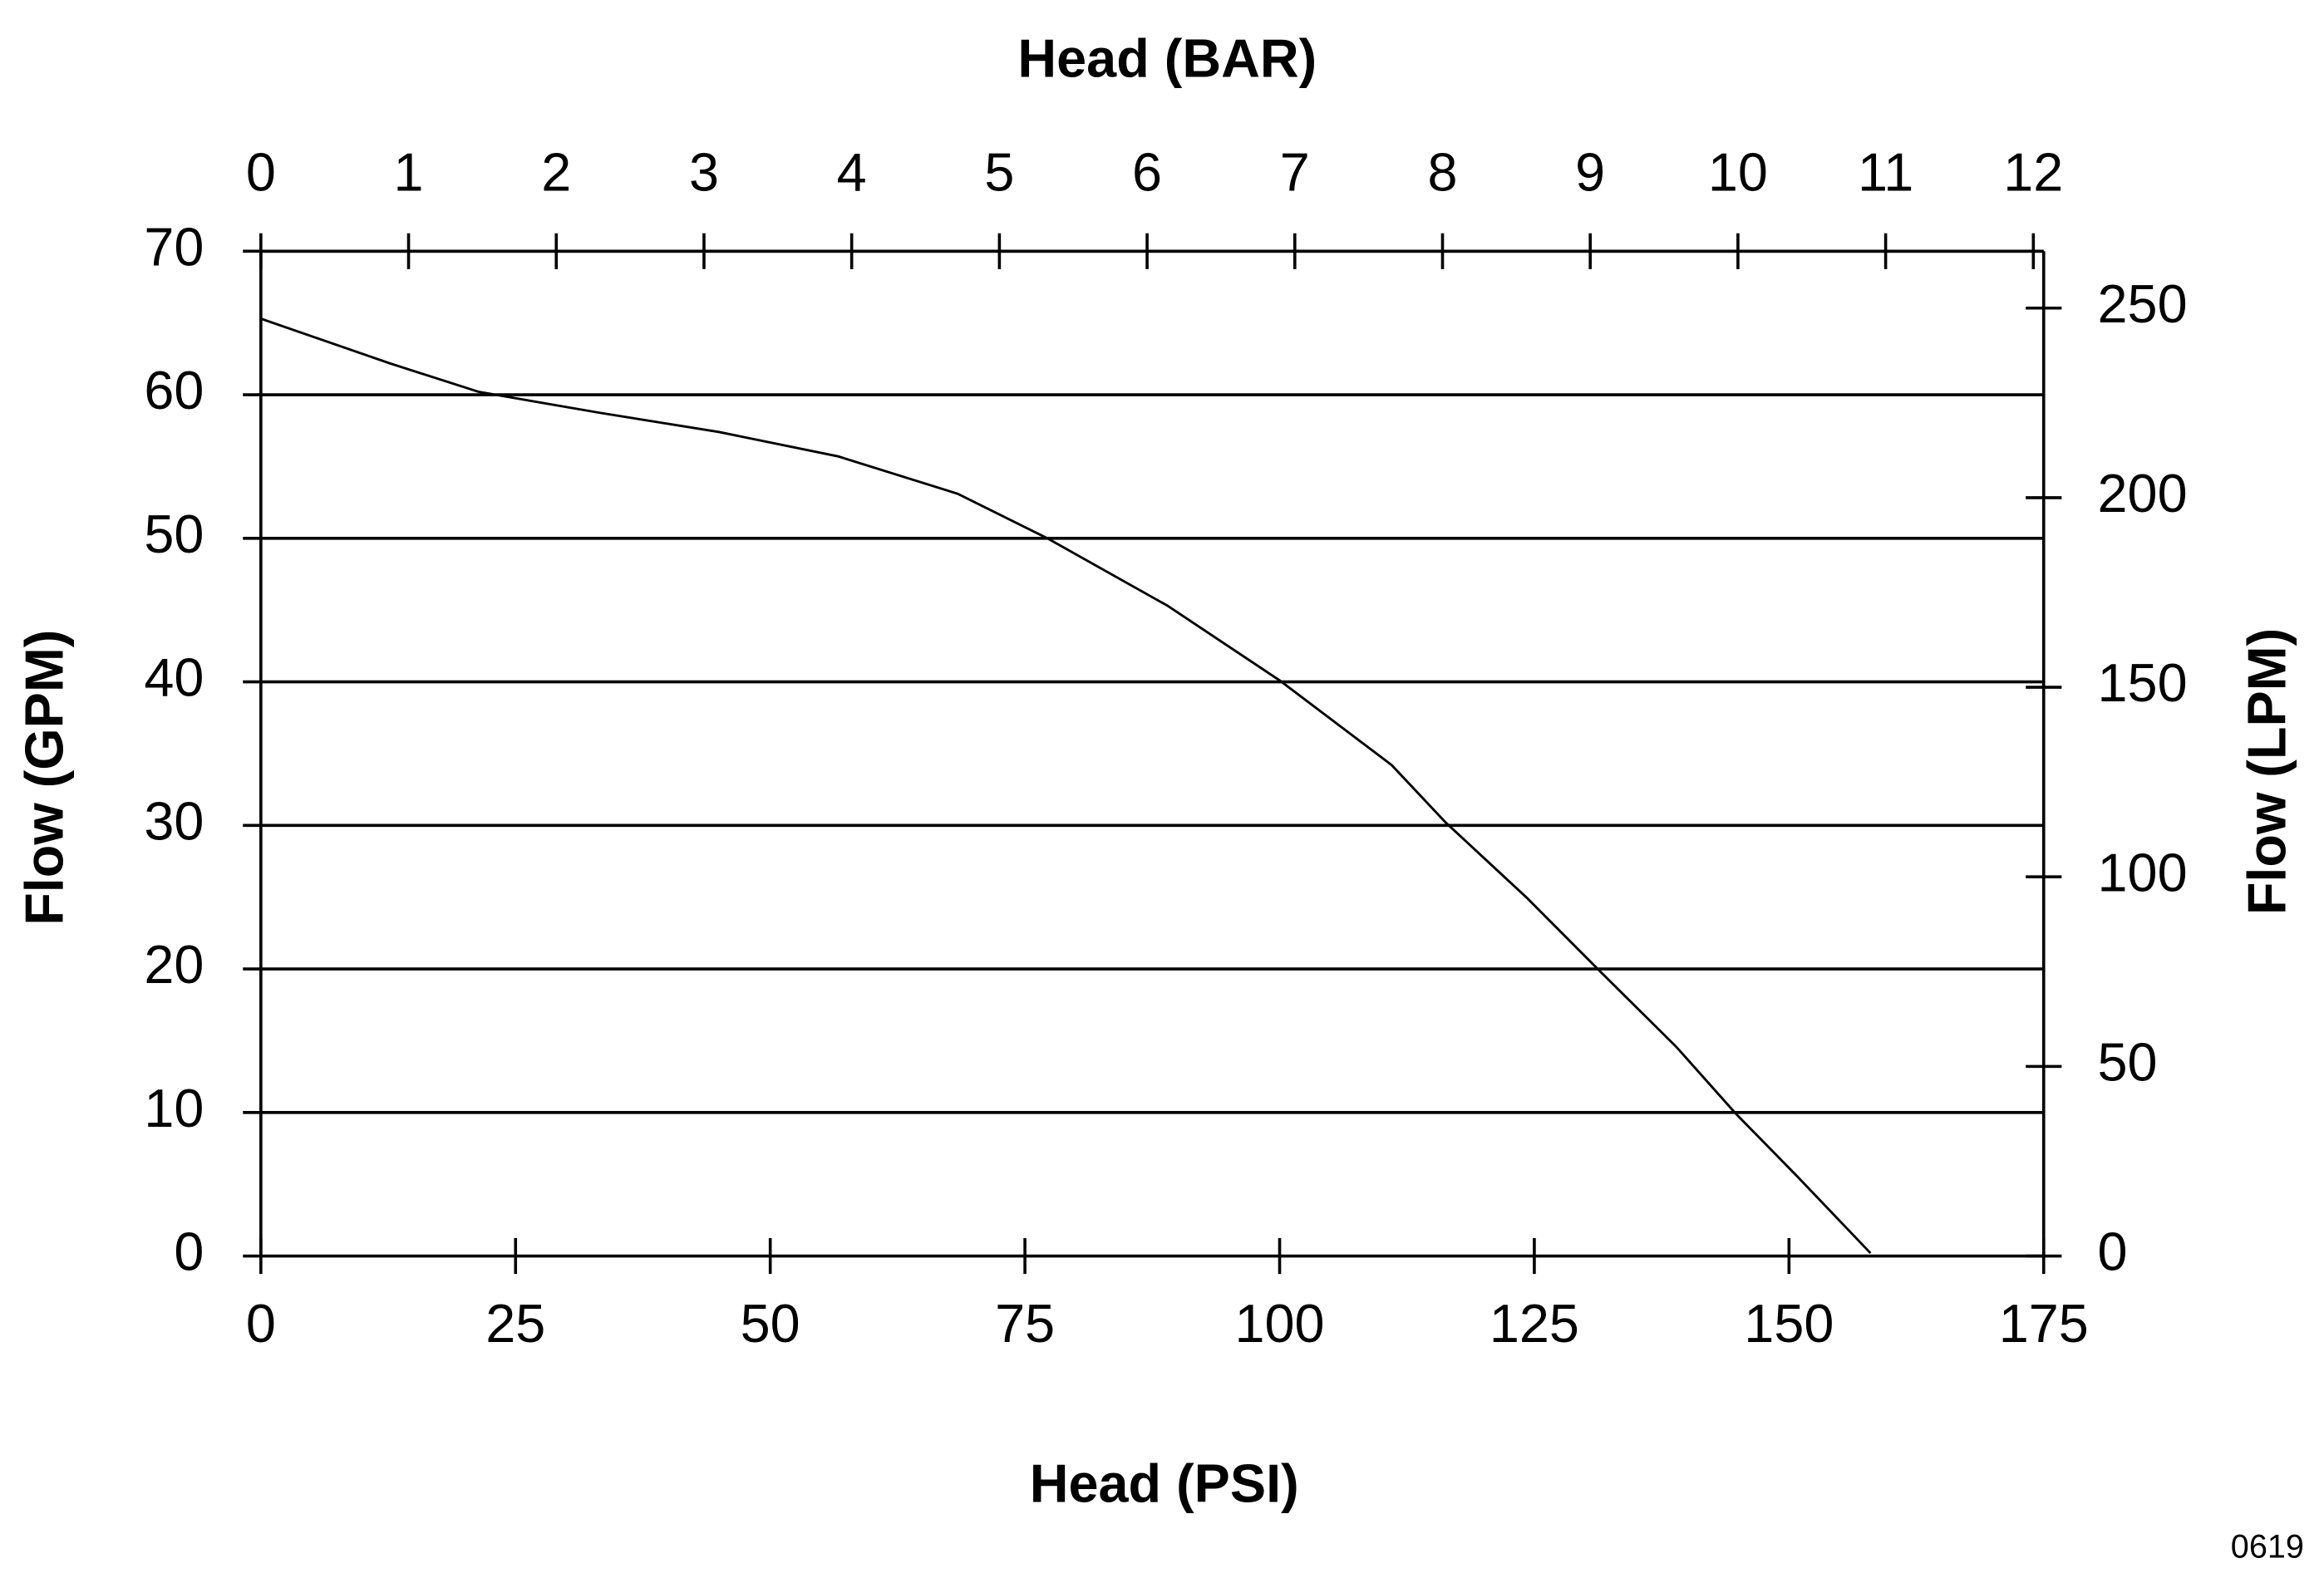 Image resolution: width=2324 pixels, height=1573 pixels. What do you see at coordinates (43, 778) in the screenshot?
I see `y-axis-title: Flow (GPM)` at bounding box center [43, 778].